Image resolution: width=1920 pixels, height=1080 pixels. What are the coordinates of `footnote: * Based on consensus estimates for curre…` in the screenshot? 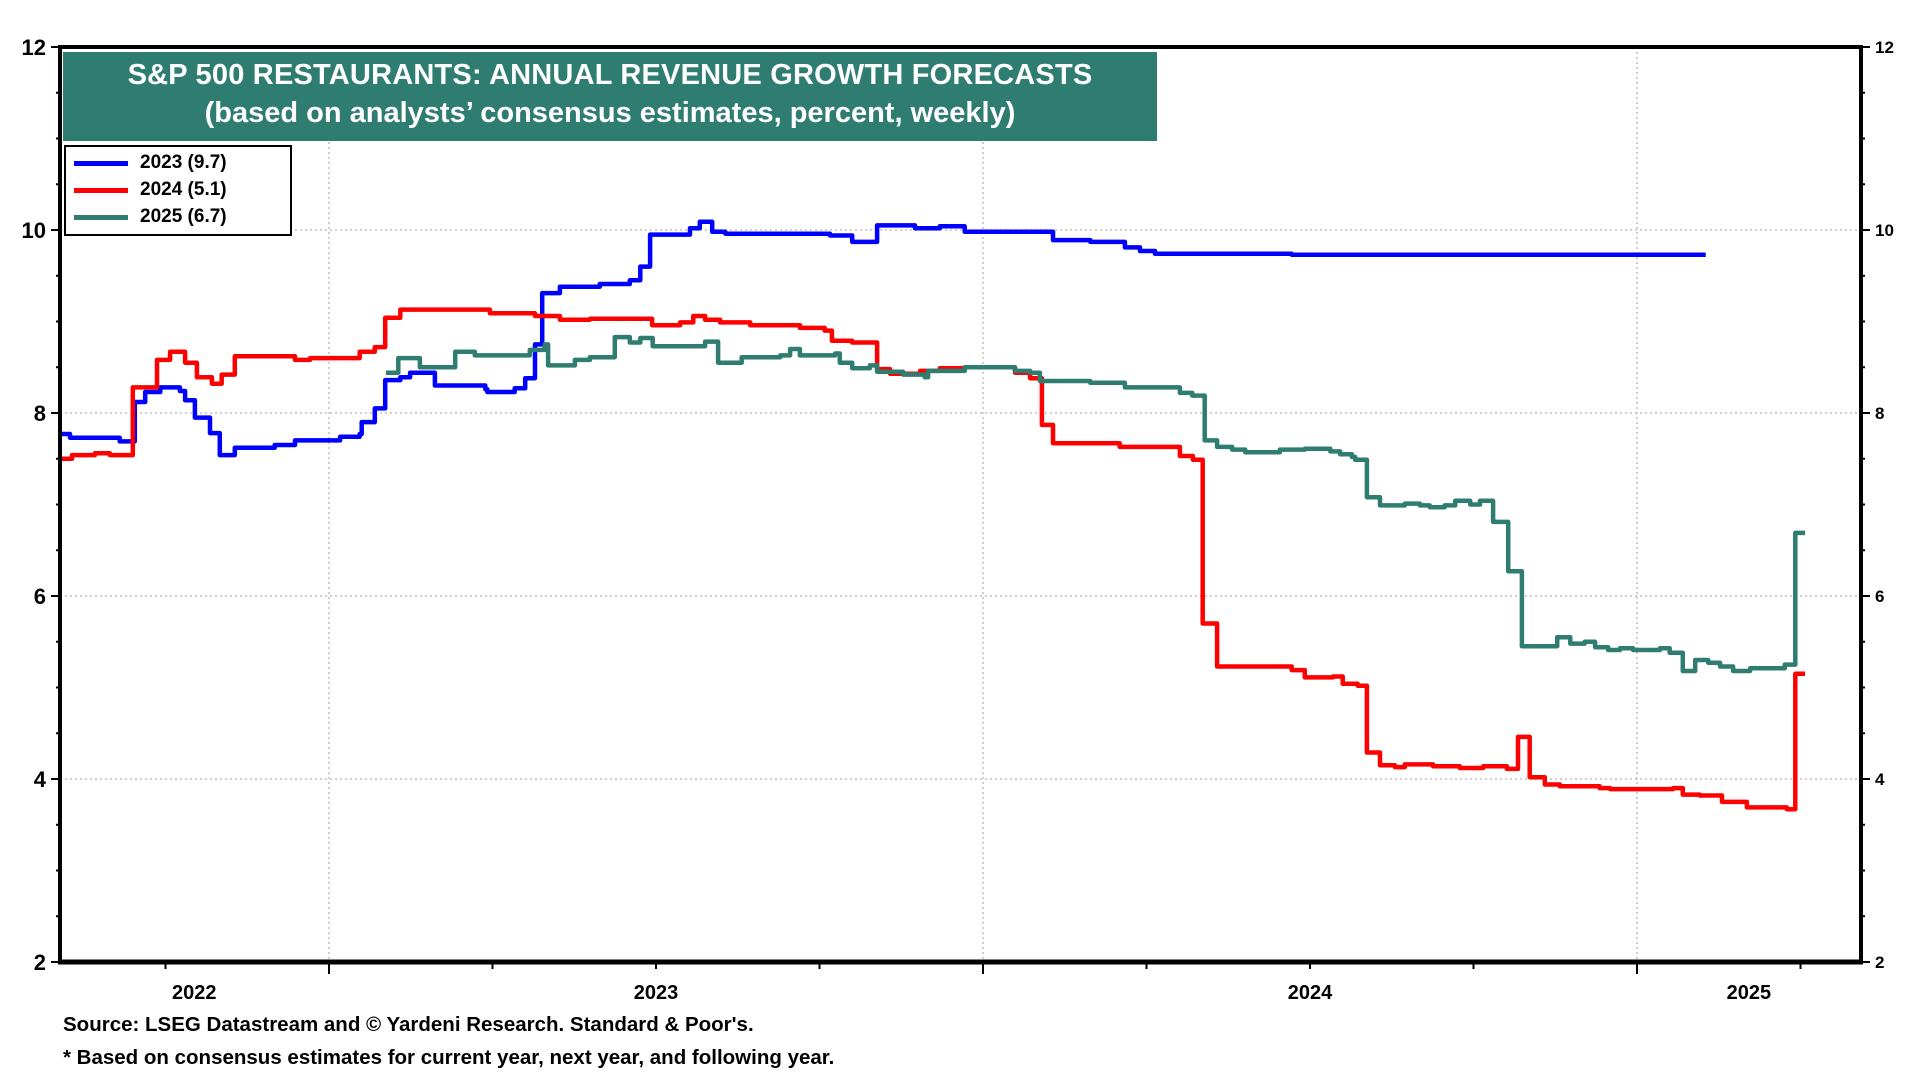 It's located at (449, 1057).